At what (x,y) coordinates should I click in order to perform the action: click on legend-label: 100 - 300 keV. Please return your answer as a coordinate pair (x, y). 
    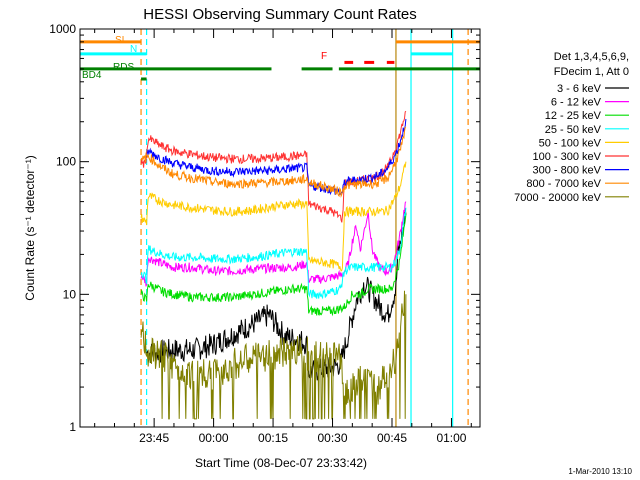
    Looking at the image, I should click on (567, 157).